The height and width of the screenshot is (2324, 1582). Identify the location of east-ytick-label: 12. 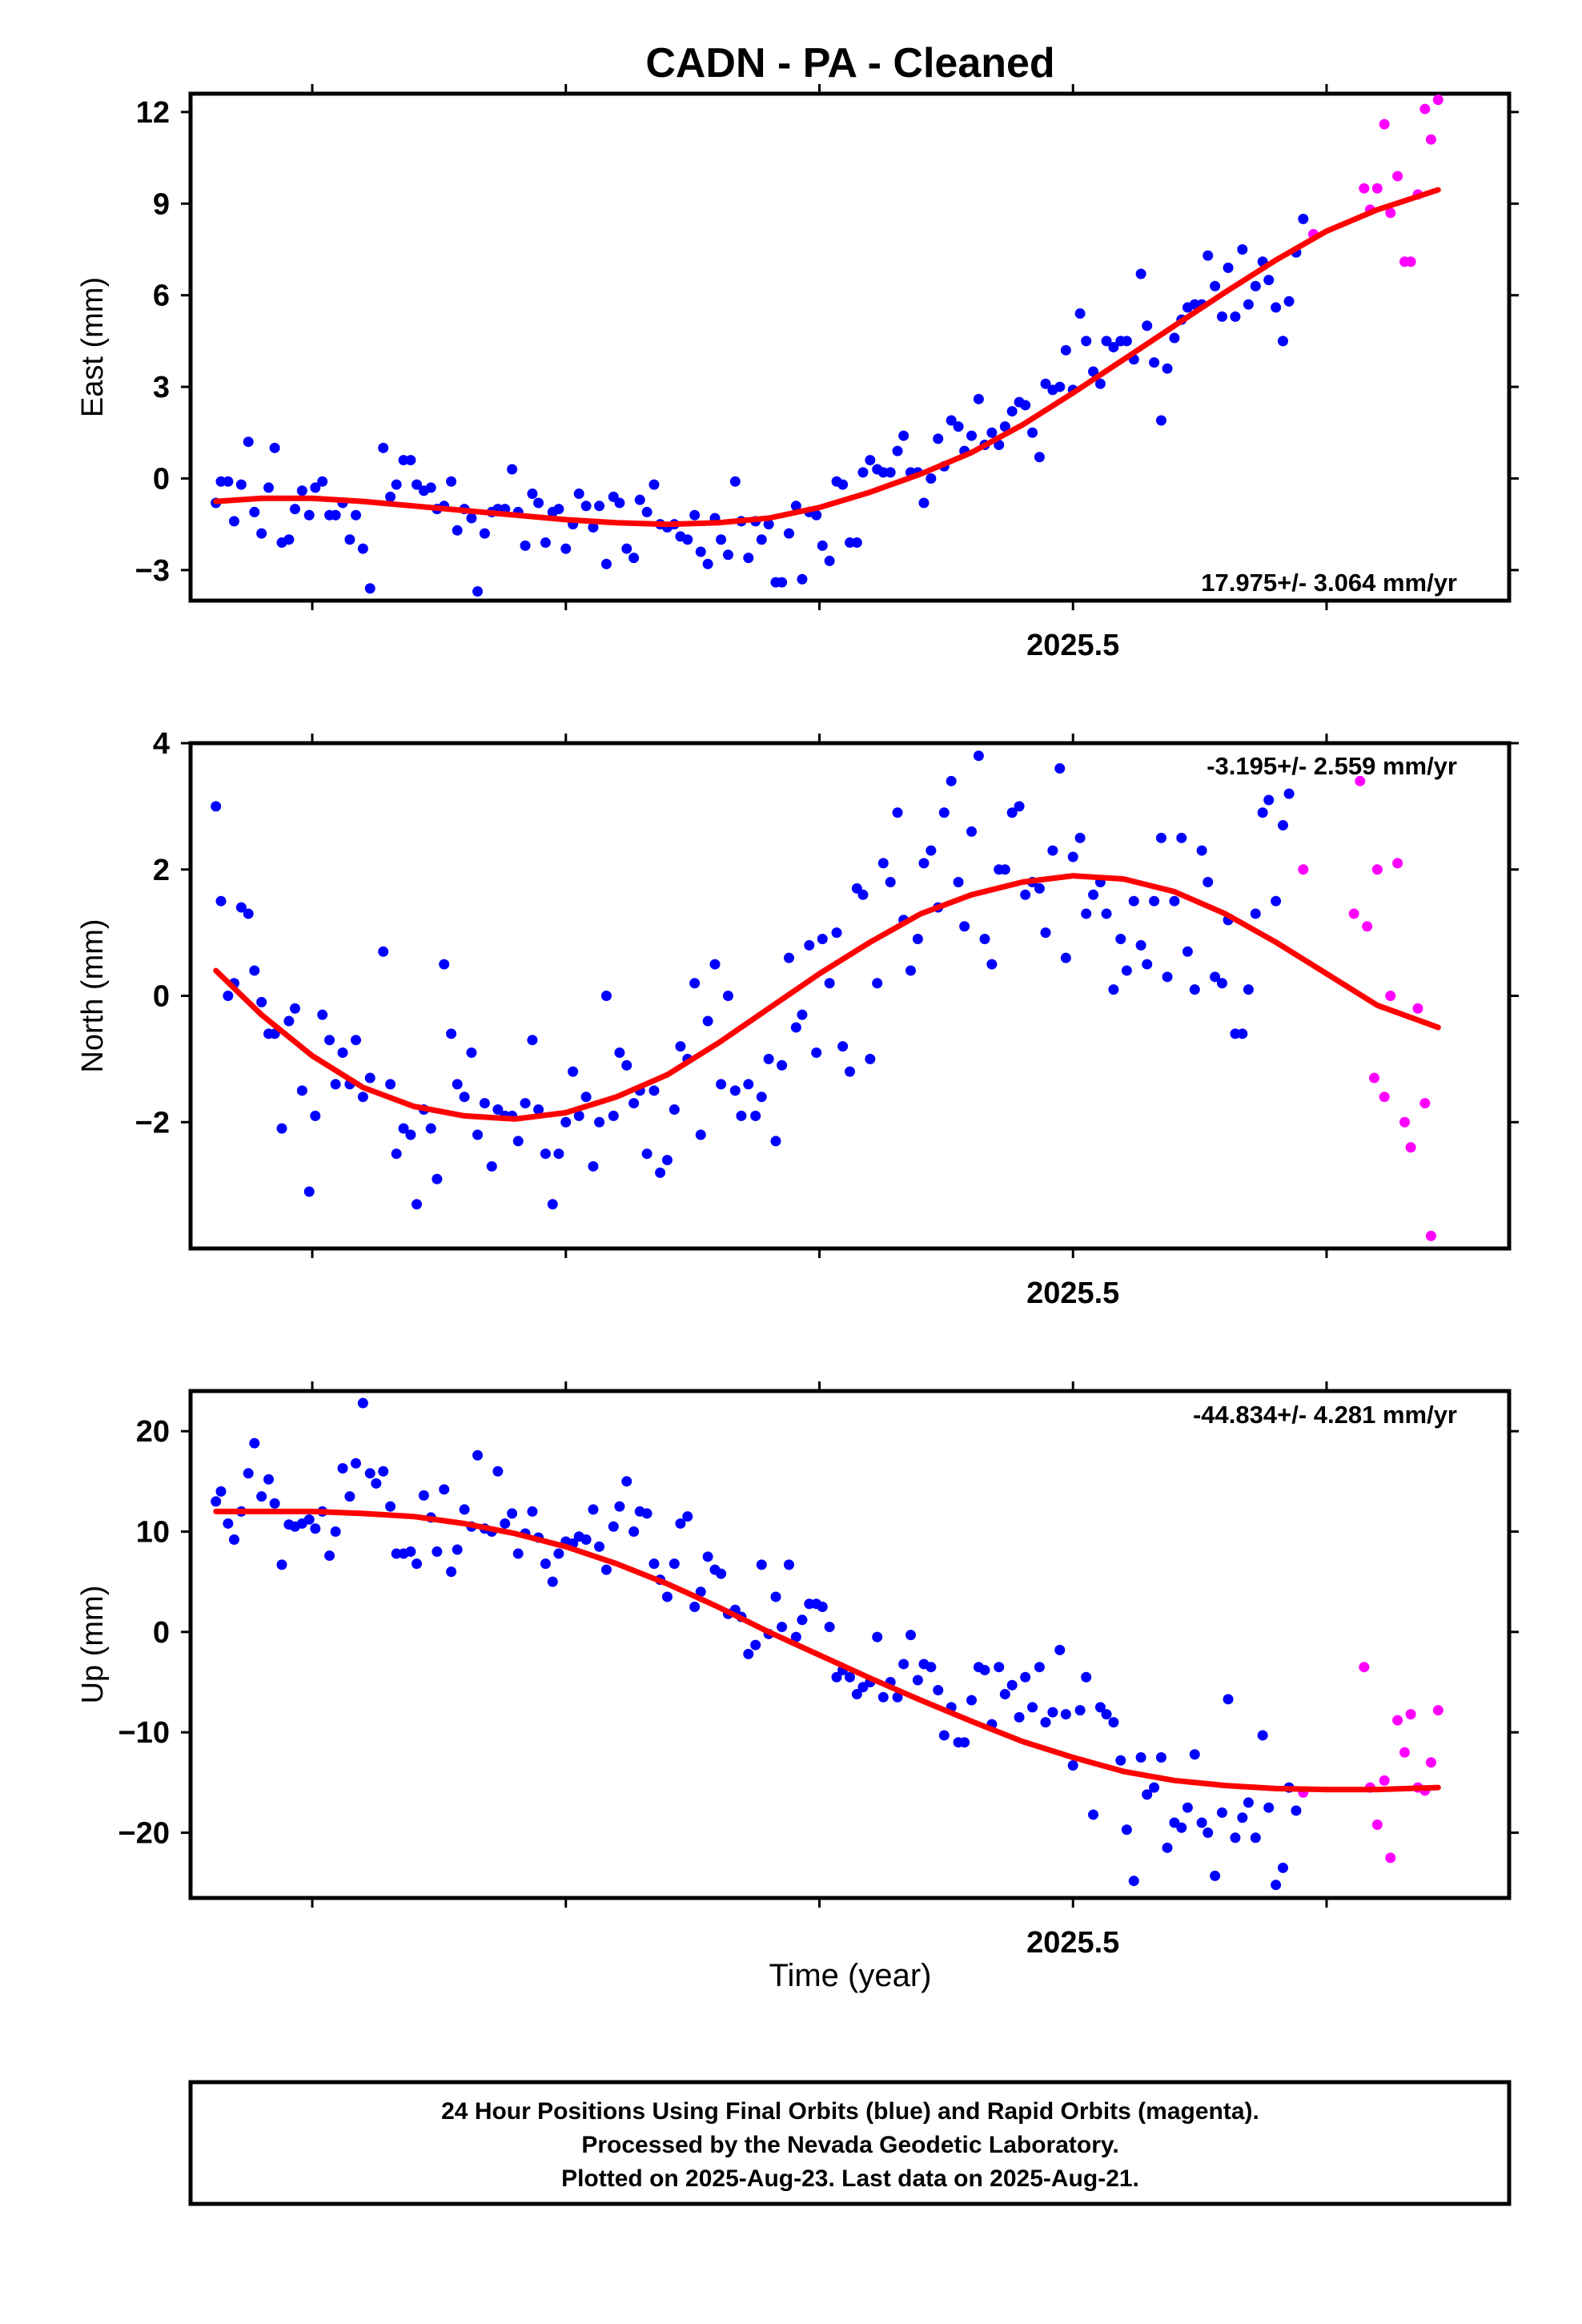
(153, 113).